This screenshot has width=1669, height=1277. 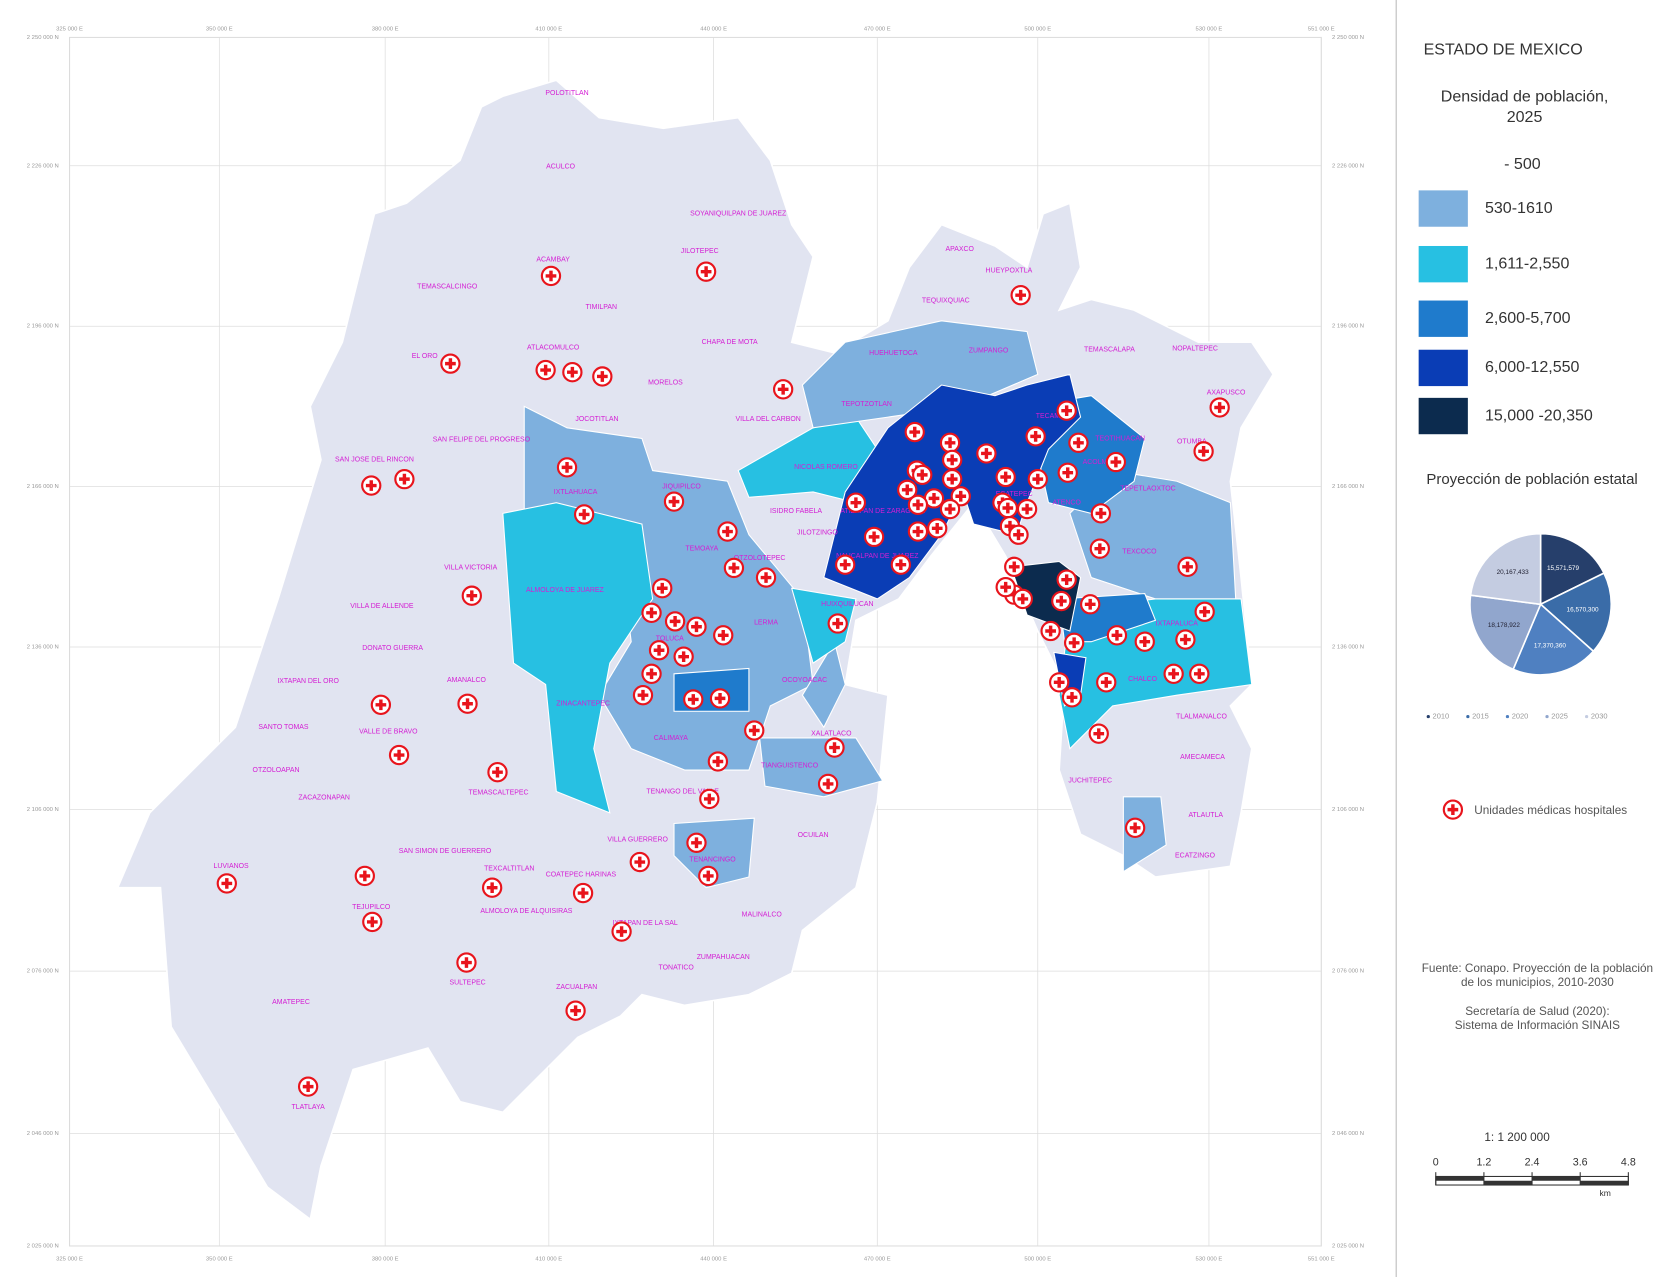 I want to click on municipality-label: TEXCALTITLAN, so click(x=509, y=868).